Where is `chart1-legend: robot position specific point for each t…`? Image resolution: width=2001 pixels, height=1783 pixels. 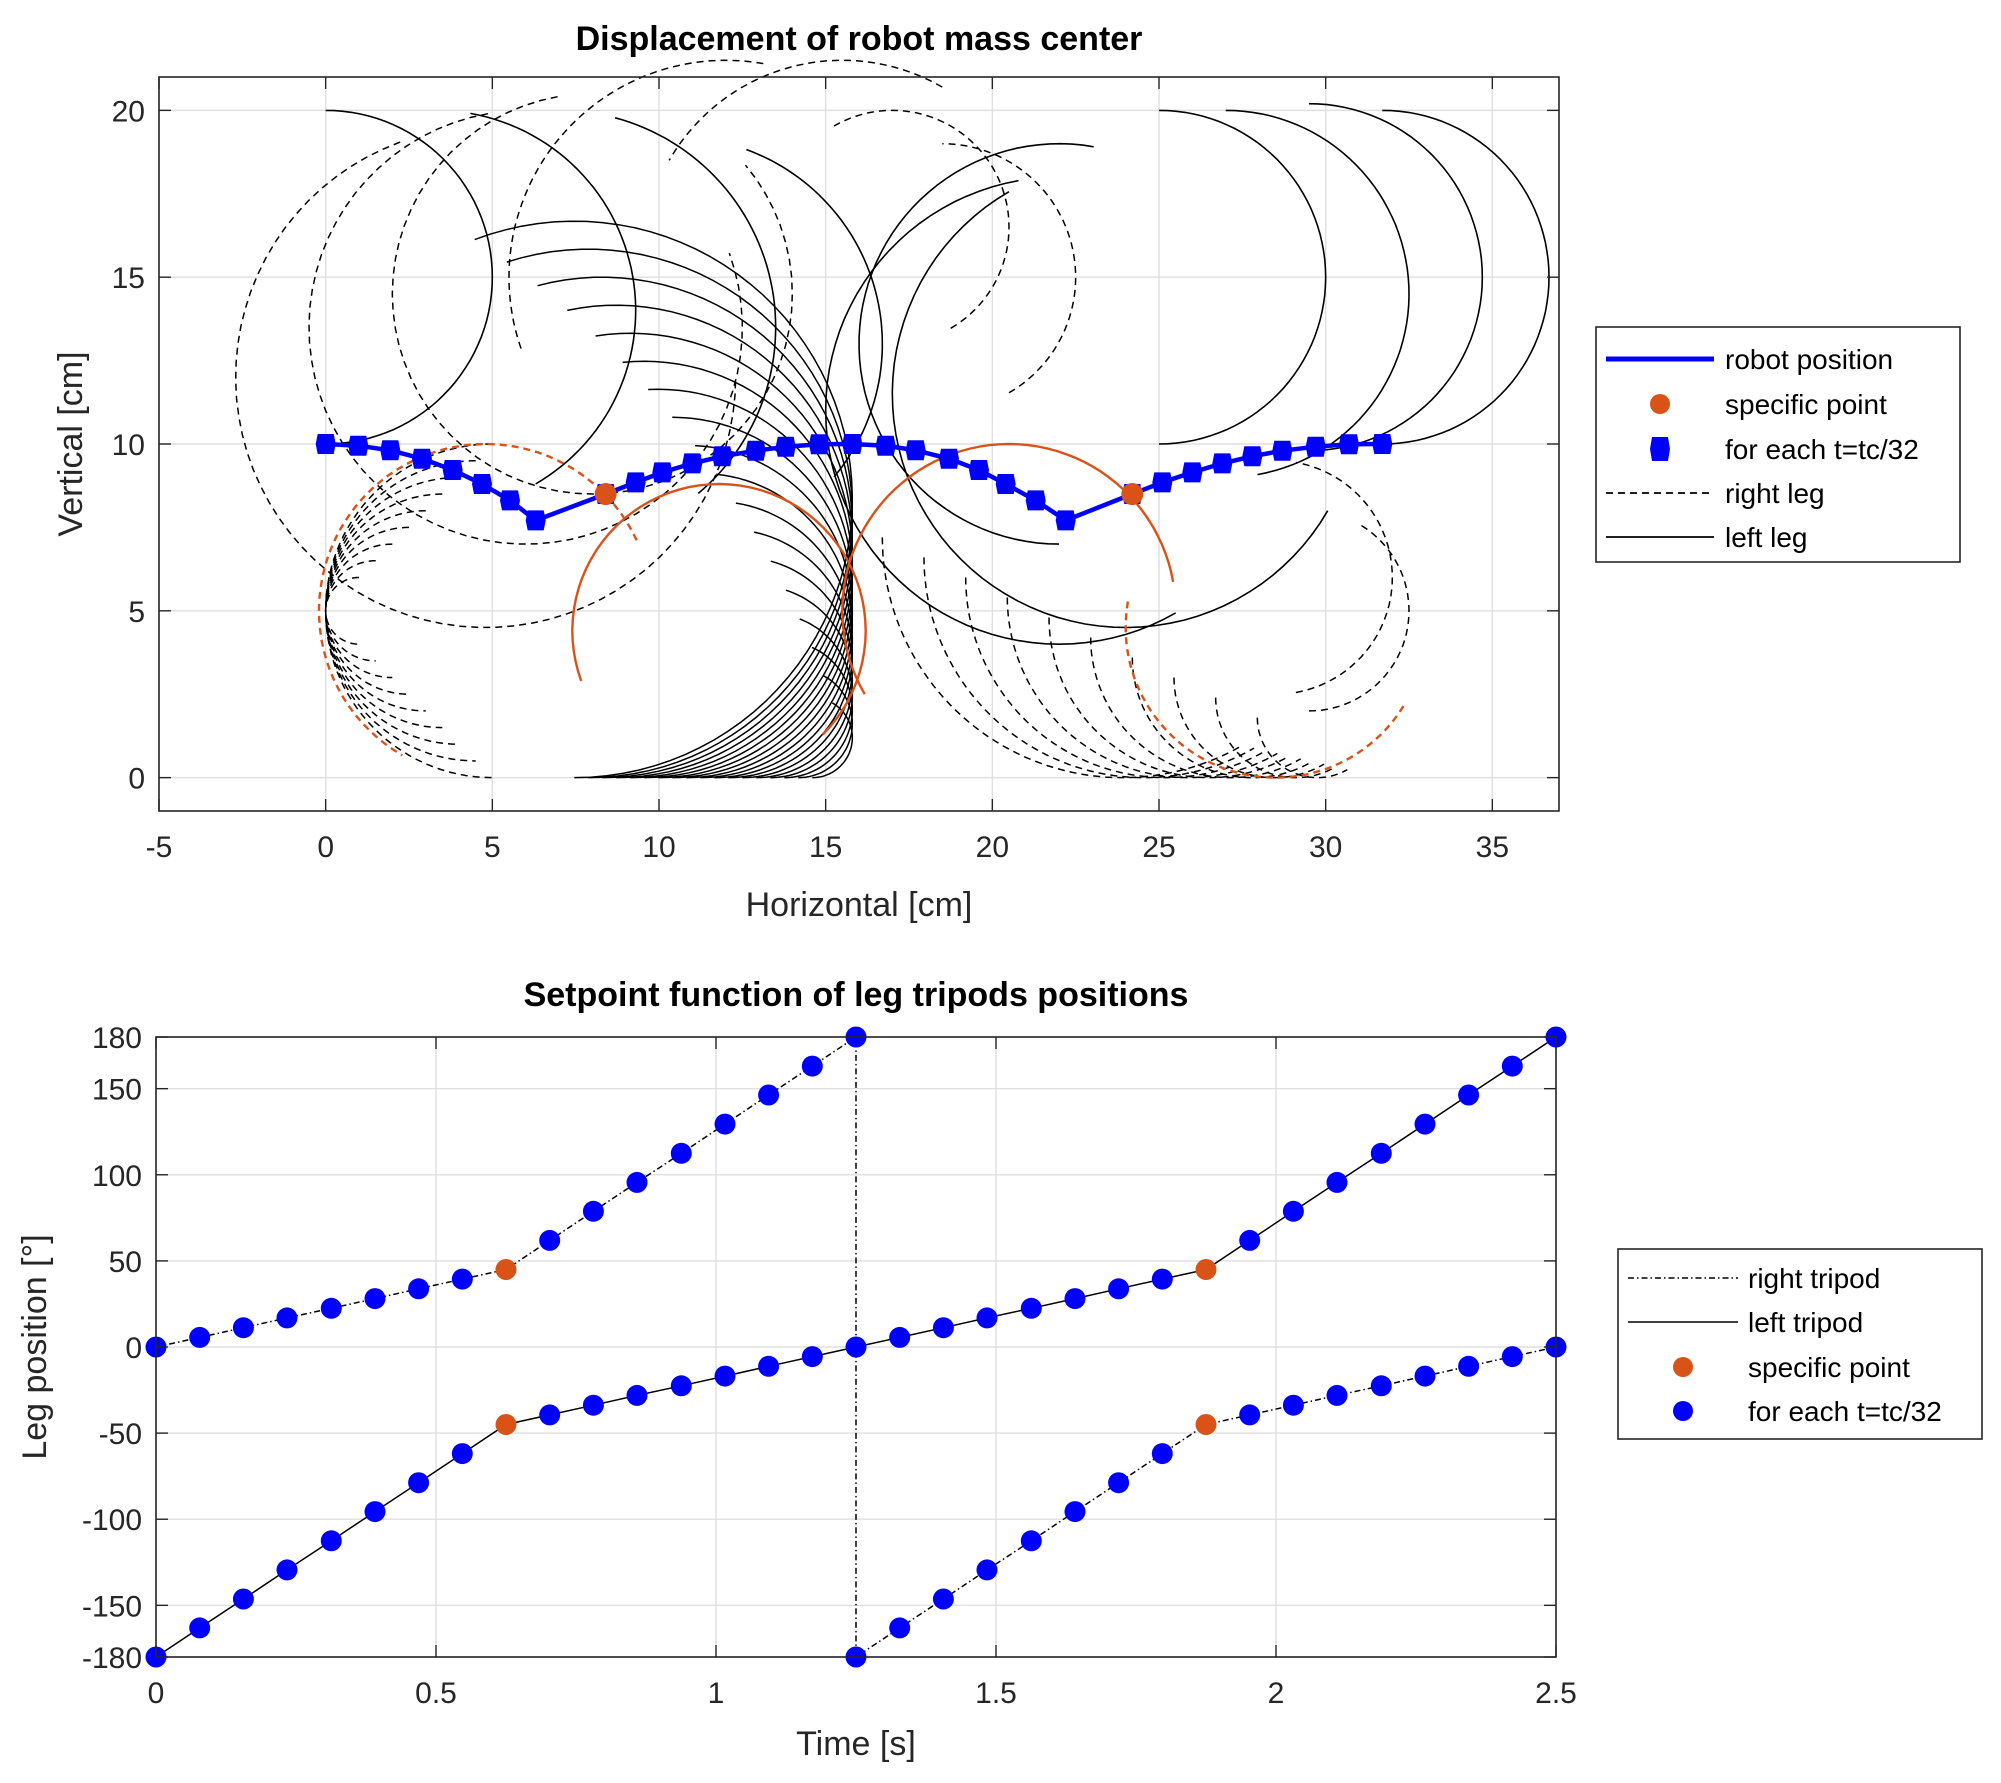 chart1-legend: robot position specific point for each t… is located at coordinates (1778, 444).